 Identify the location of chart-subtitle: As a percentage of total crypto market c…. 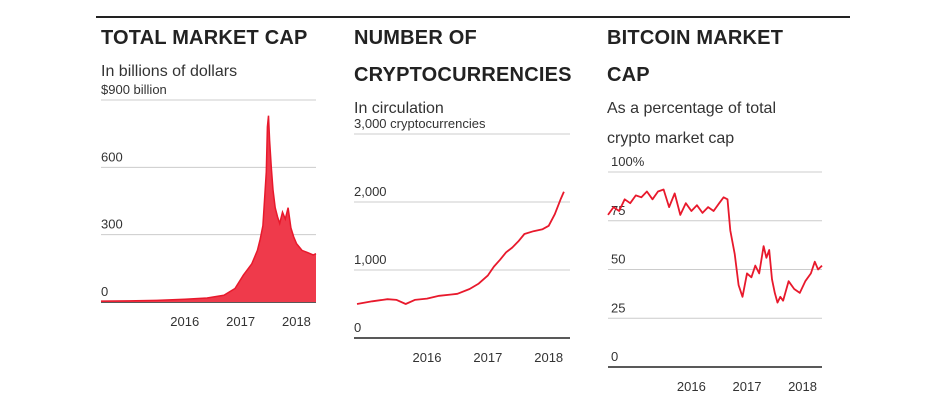
(691, 123).